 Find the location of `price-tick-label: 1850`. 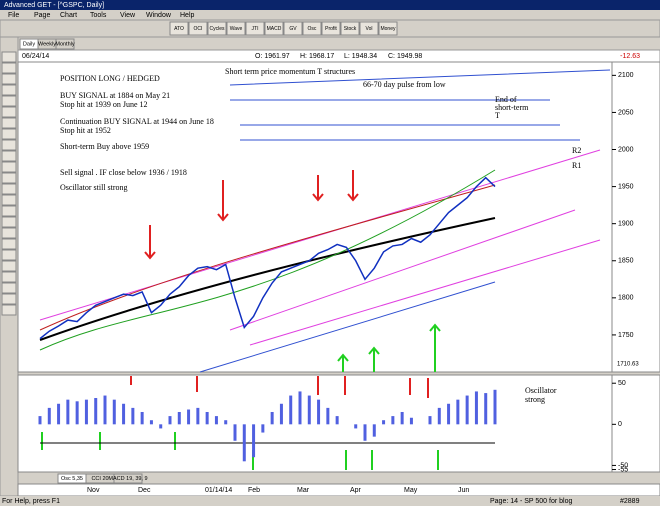

price-tick-label: 1850 is located at coordinates (626, 261).